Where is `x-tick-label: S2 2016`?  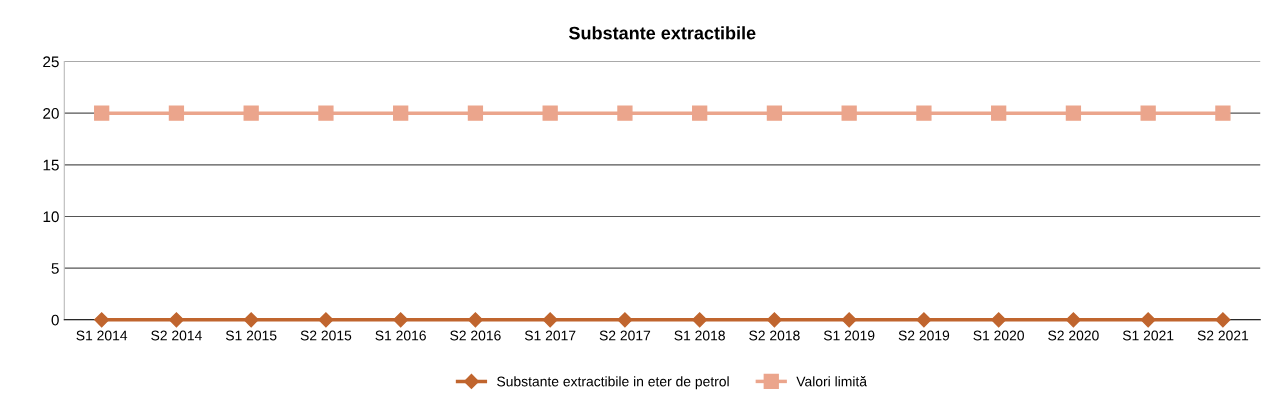 x-tick-label: S2 2016 is located at coordinates (475, 335).